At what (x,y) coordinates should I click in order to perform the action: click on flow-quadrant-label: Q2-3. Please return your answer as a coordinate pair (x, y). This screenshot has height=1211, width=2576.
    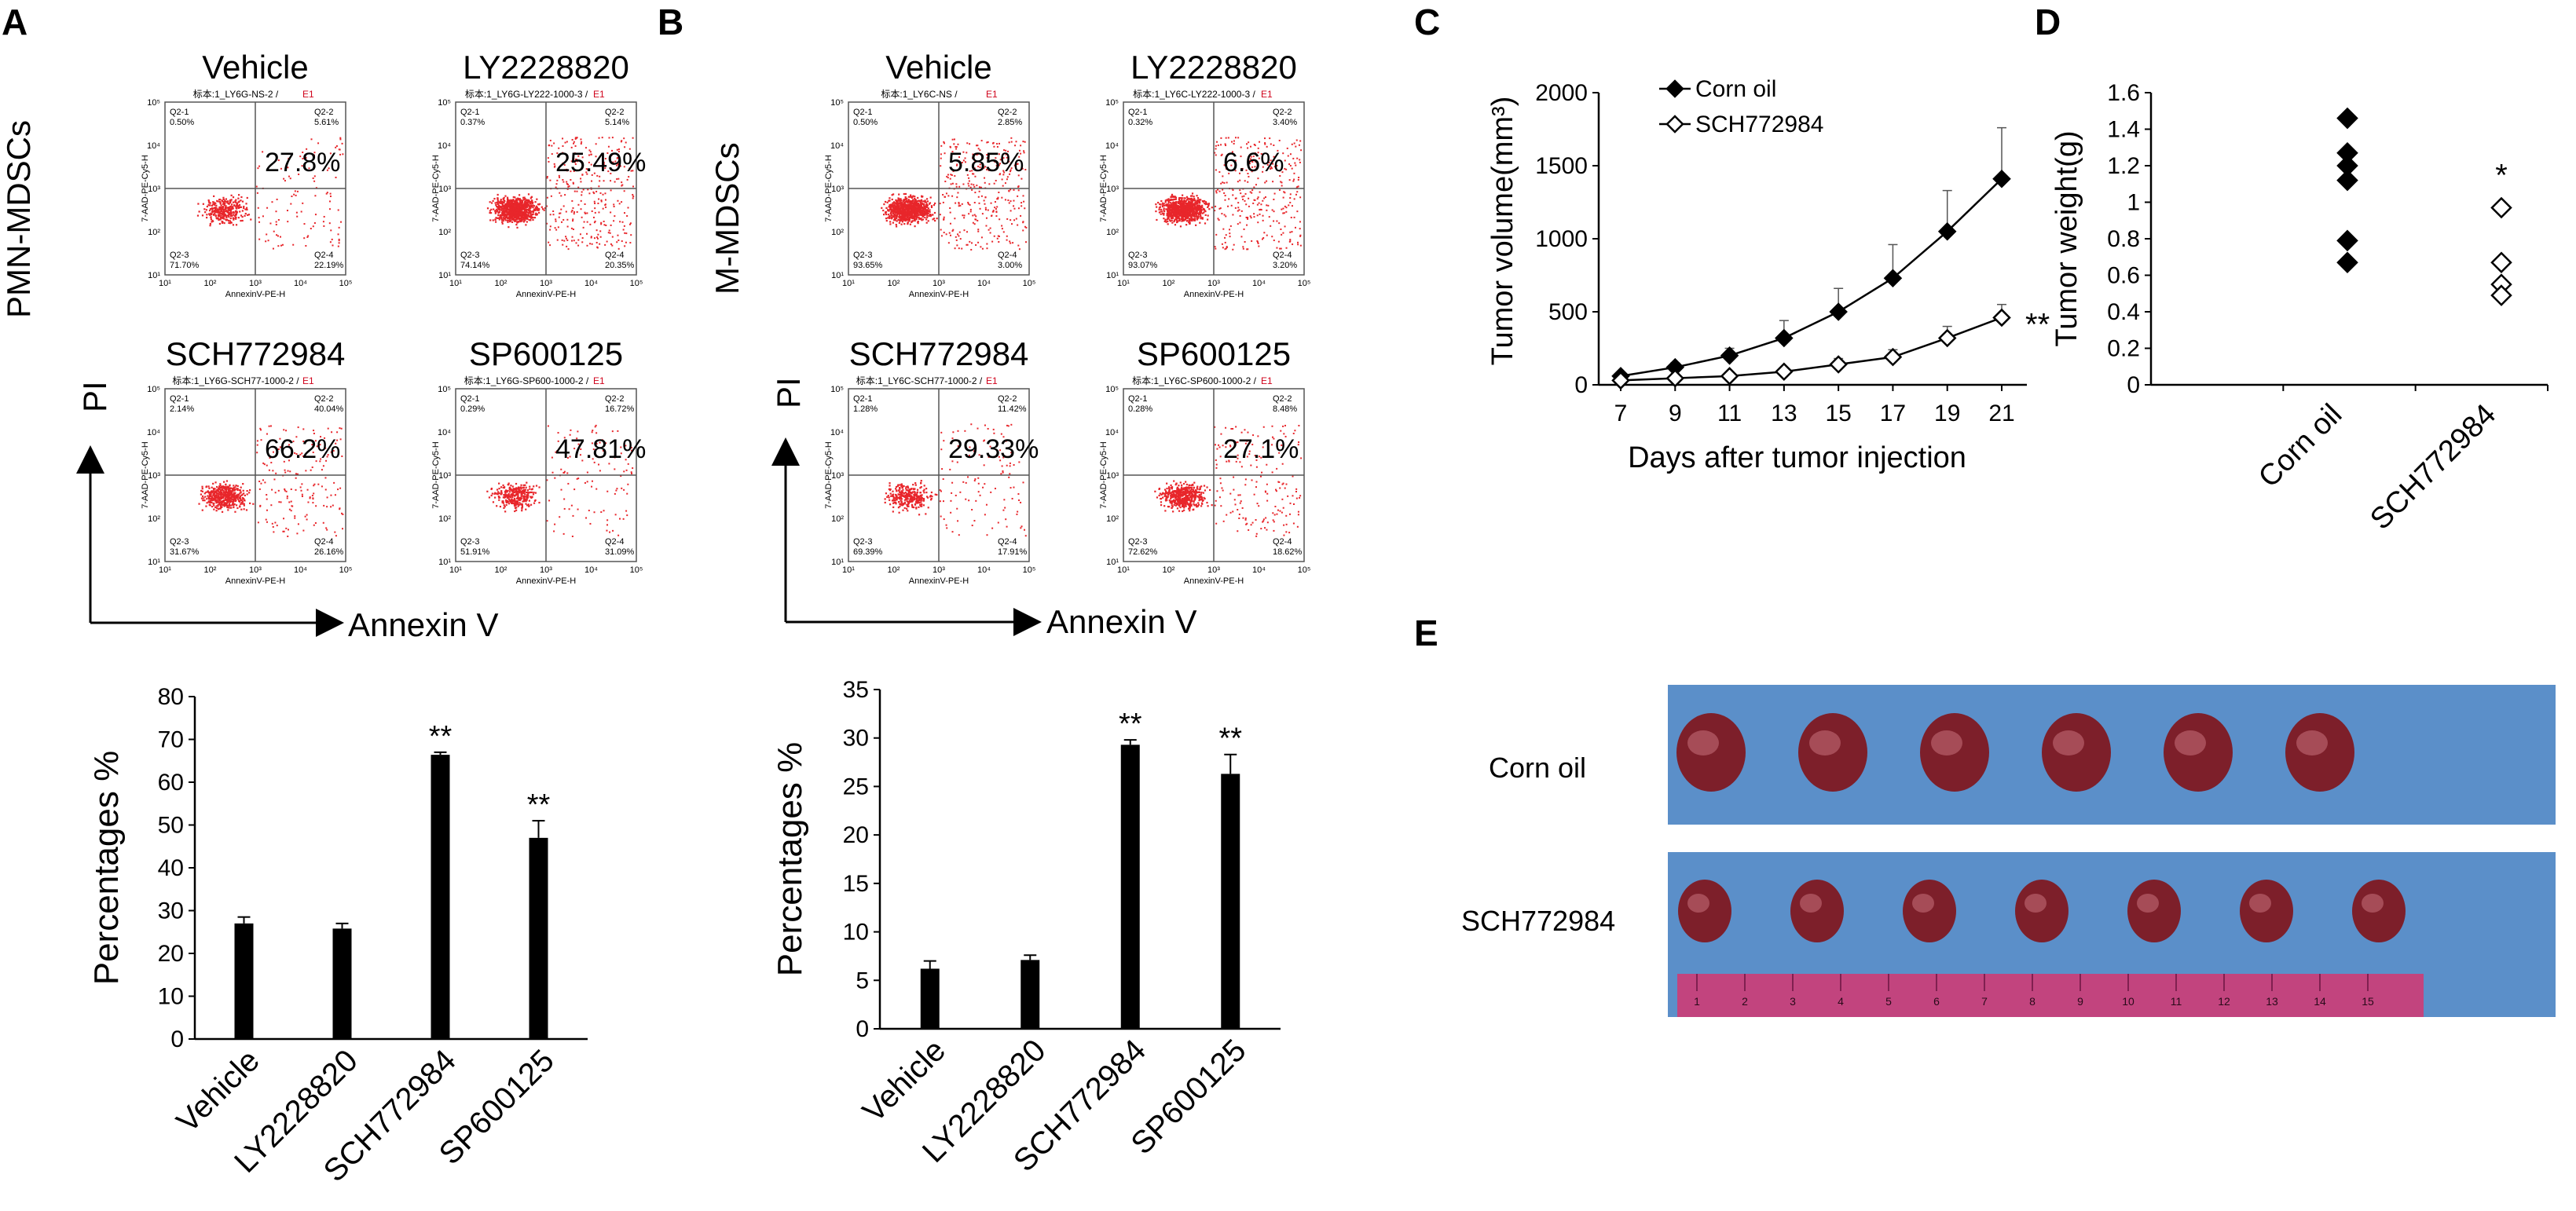
    Looking at the image, I should click on (862, 255).